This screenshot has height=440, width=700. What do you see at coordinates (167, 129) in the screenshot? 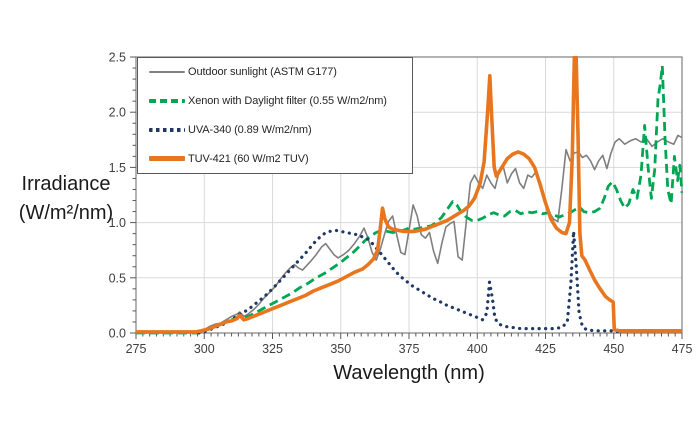
I see `uva340-dotted-line-sample-icon` at bounding box center [167, 129].